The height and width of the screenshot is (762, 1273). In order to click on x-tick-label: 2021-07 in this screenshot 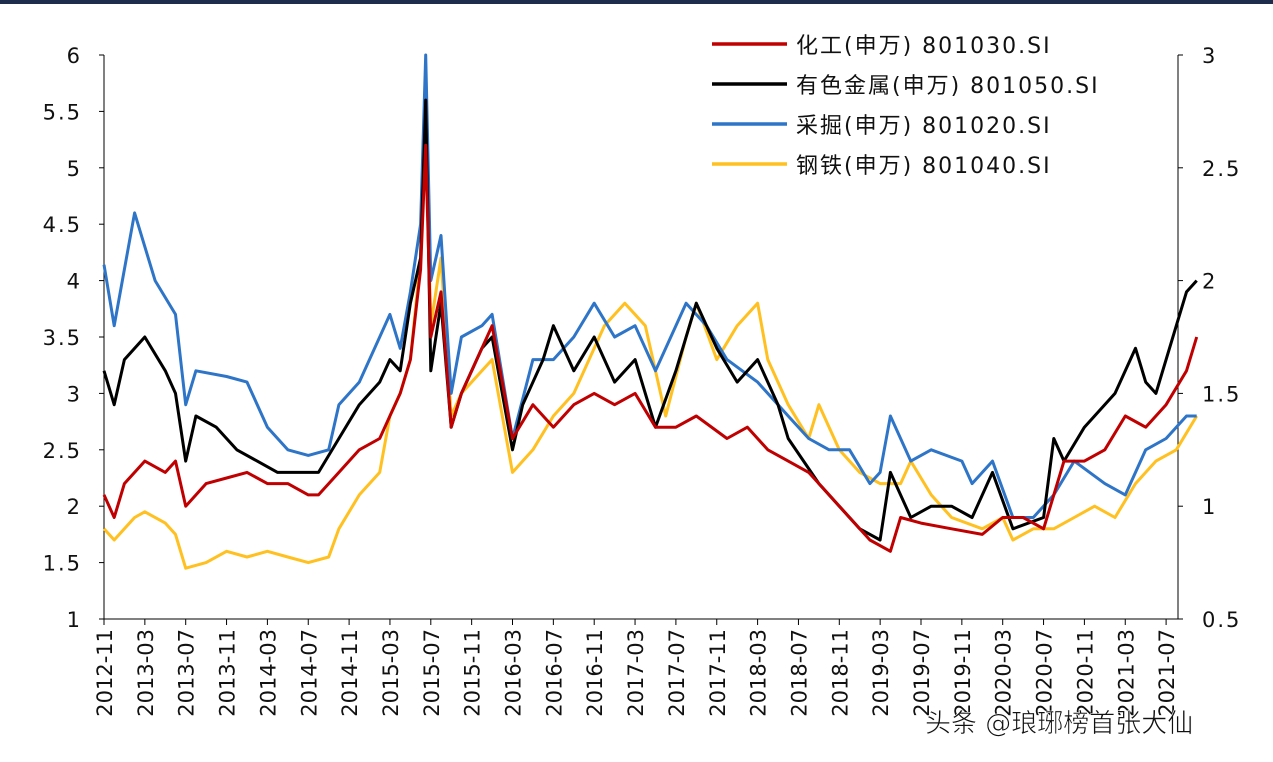, I will do `click(1167, 673)`.